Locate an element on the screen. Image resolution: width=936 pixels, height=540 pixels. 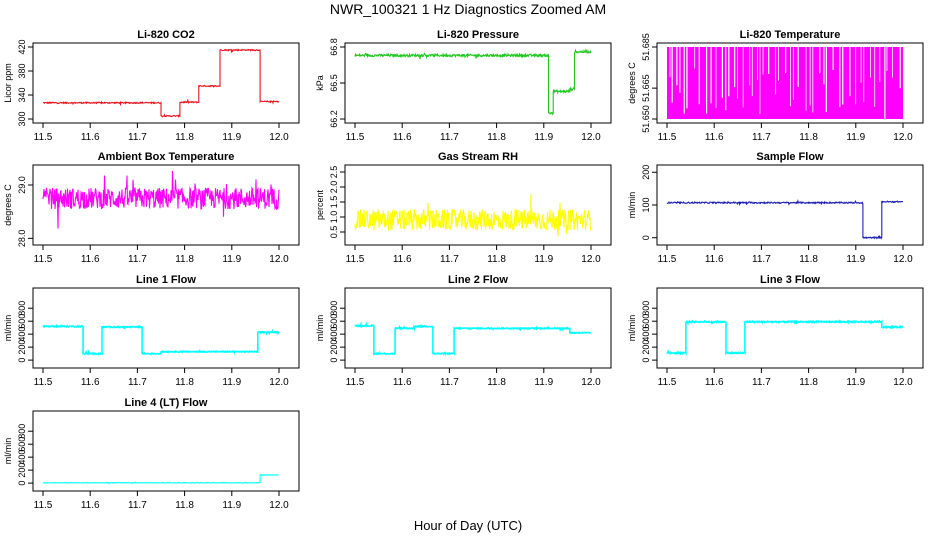
figure-title: NWR_100321 1 Hz Diagnostics Zoomed AM is located at coordinates (468, 9).